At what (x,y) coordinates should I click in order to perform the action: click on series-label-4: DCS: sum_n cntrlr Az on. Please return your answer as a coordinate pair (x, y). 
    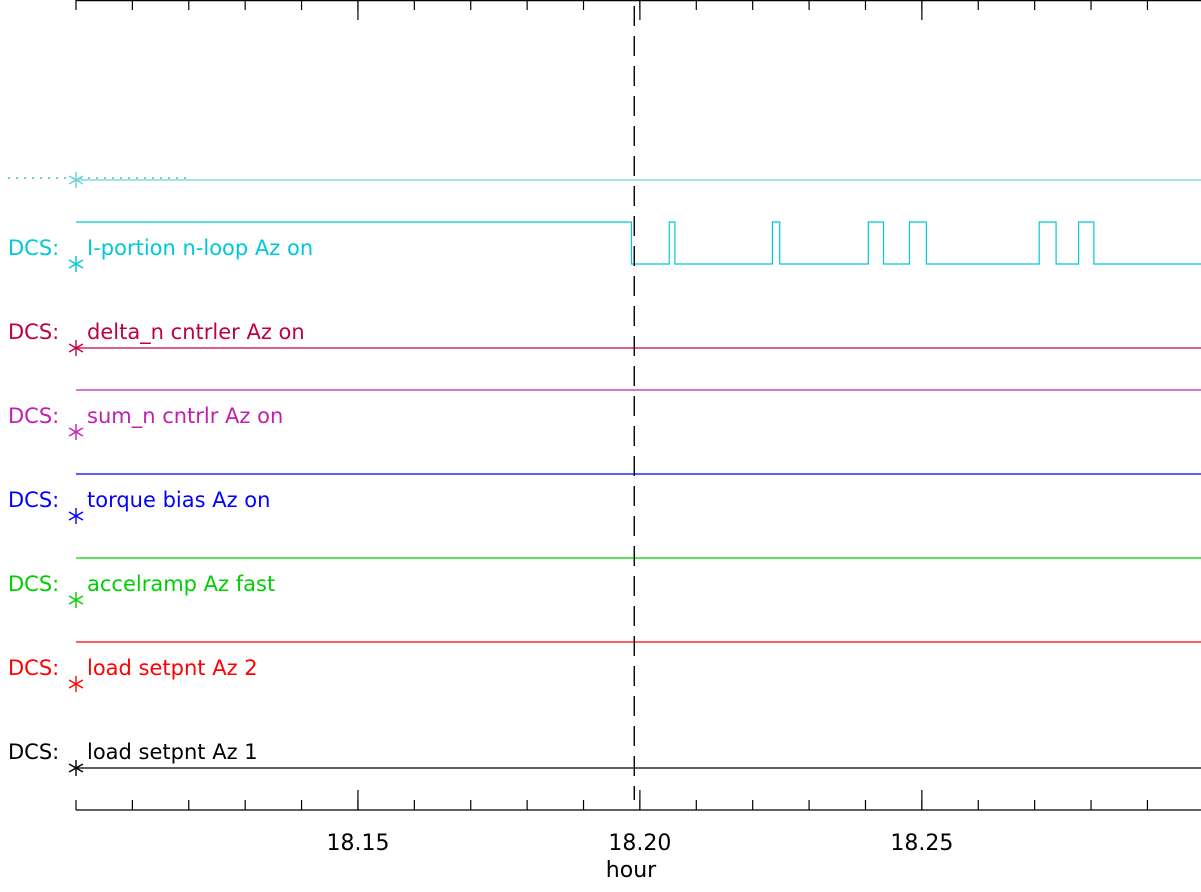
    Looking at the image, I should click on (145, 416).